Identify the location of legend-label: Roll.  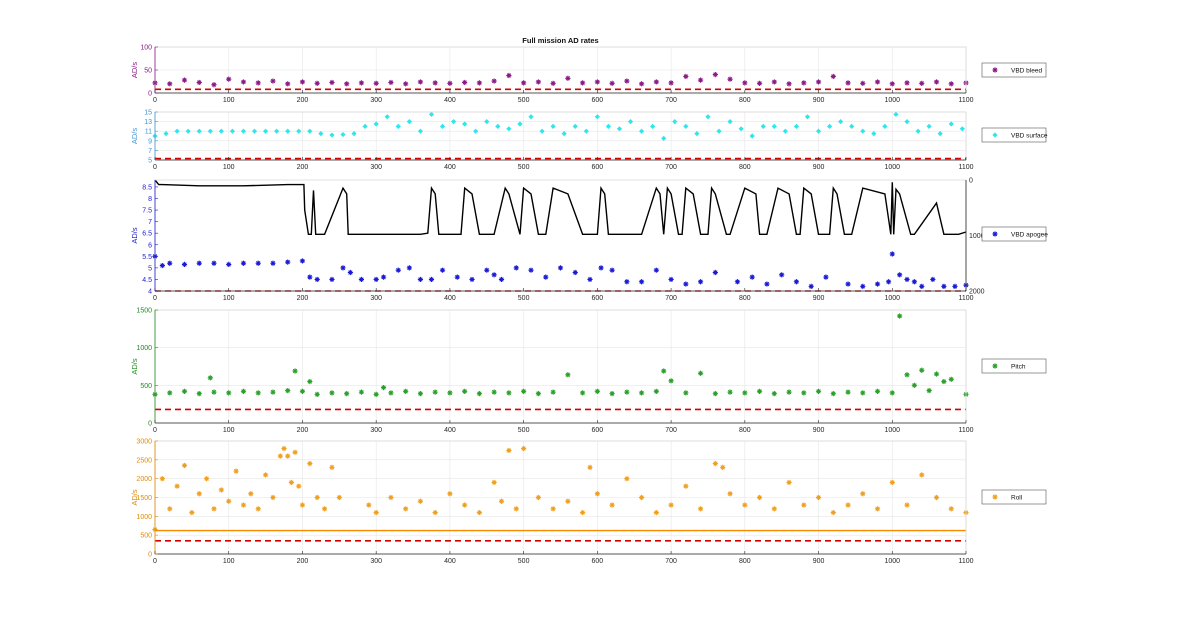
(1017, 498).